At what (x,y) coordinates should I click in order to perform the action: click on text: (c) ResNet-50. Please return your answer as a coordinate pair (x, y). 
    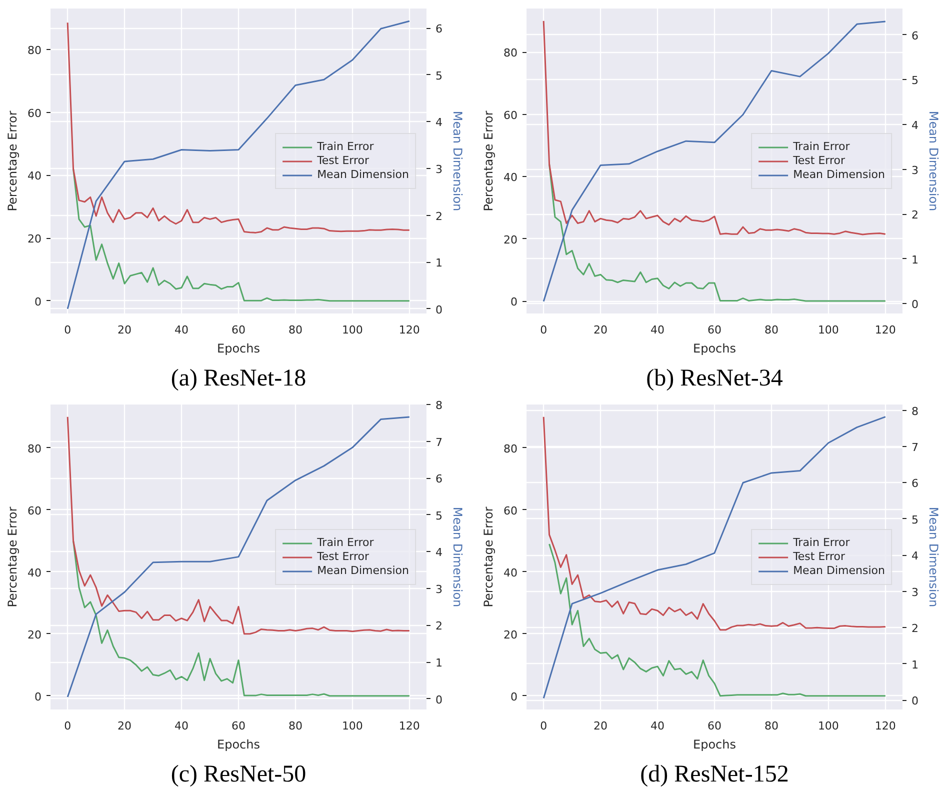
    Looking at the image, I should click on (238, 775).